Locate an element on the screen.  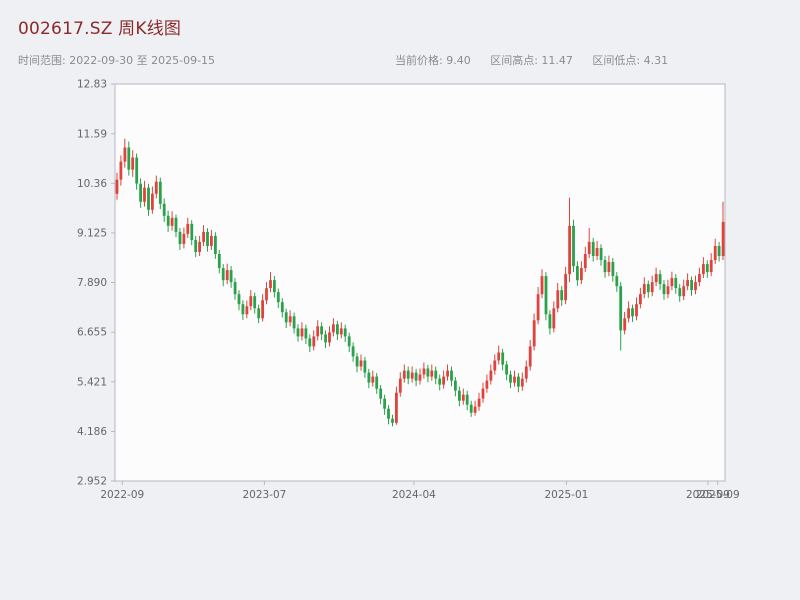
svg-text: 2023-07 is located at coordinates (264, 495).